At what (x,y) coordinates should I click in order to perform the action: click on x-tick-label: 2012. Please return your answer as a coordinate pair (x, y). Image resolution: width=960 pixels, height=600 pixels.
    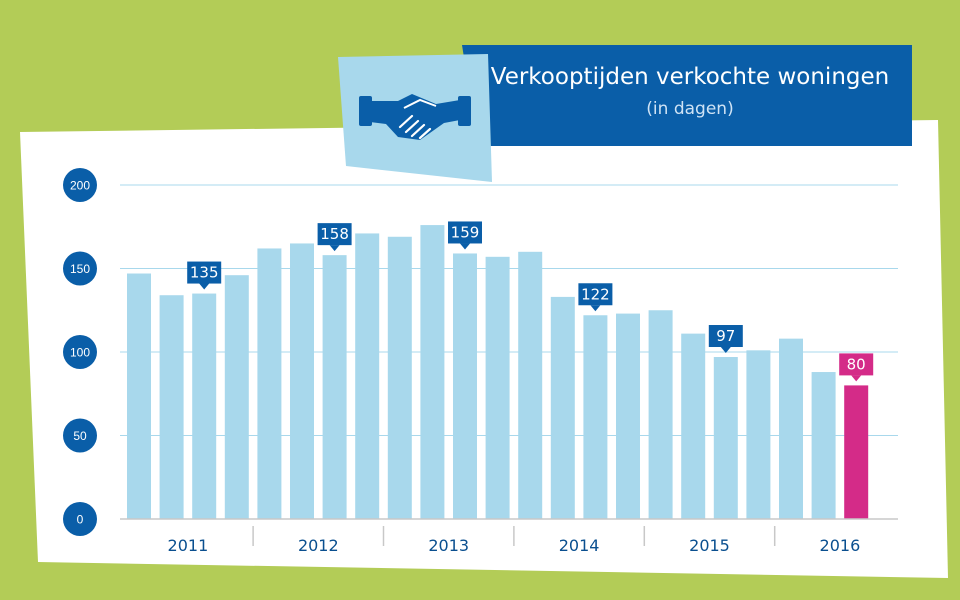
    Looking at the image, I should click on (318, 545).